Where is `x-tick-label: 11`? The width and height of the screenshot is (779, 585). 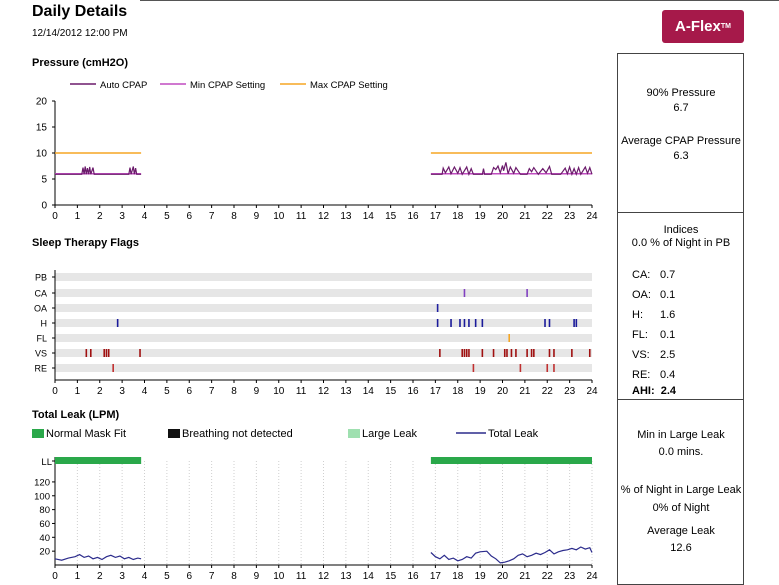 x-tick-label: 11 is located at coordinates (301, 216).